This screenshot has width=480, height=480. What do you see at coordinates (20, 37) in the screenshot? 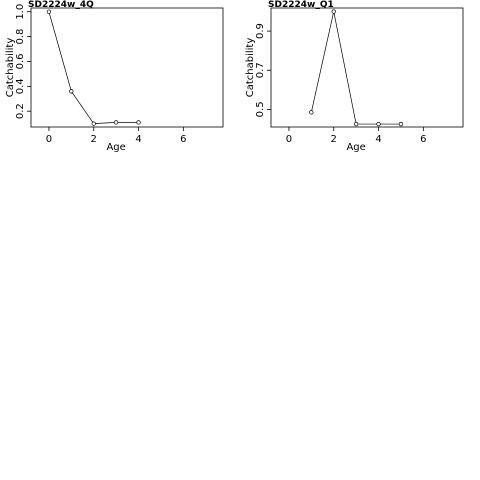
I see `y-tick-label: 0.8` at bounding box center [20, 37].